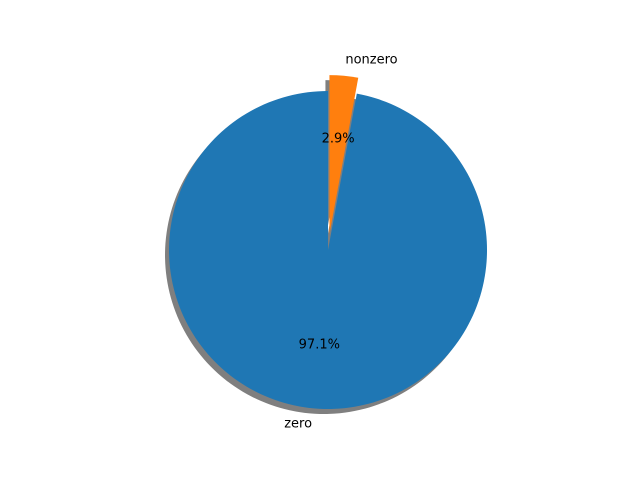 Image resolution: width=640 pixels, height=480 pixels. I want to click on pie-label-zero: zero, so click(298, 424).